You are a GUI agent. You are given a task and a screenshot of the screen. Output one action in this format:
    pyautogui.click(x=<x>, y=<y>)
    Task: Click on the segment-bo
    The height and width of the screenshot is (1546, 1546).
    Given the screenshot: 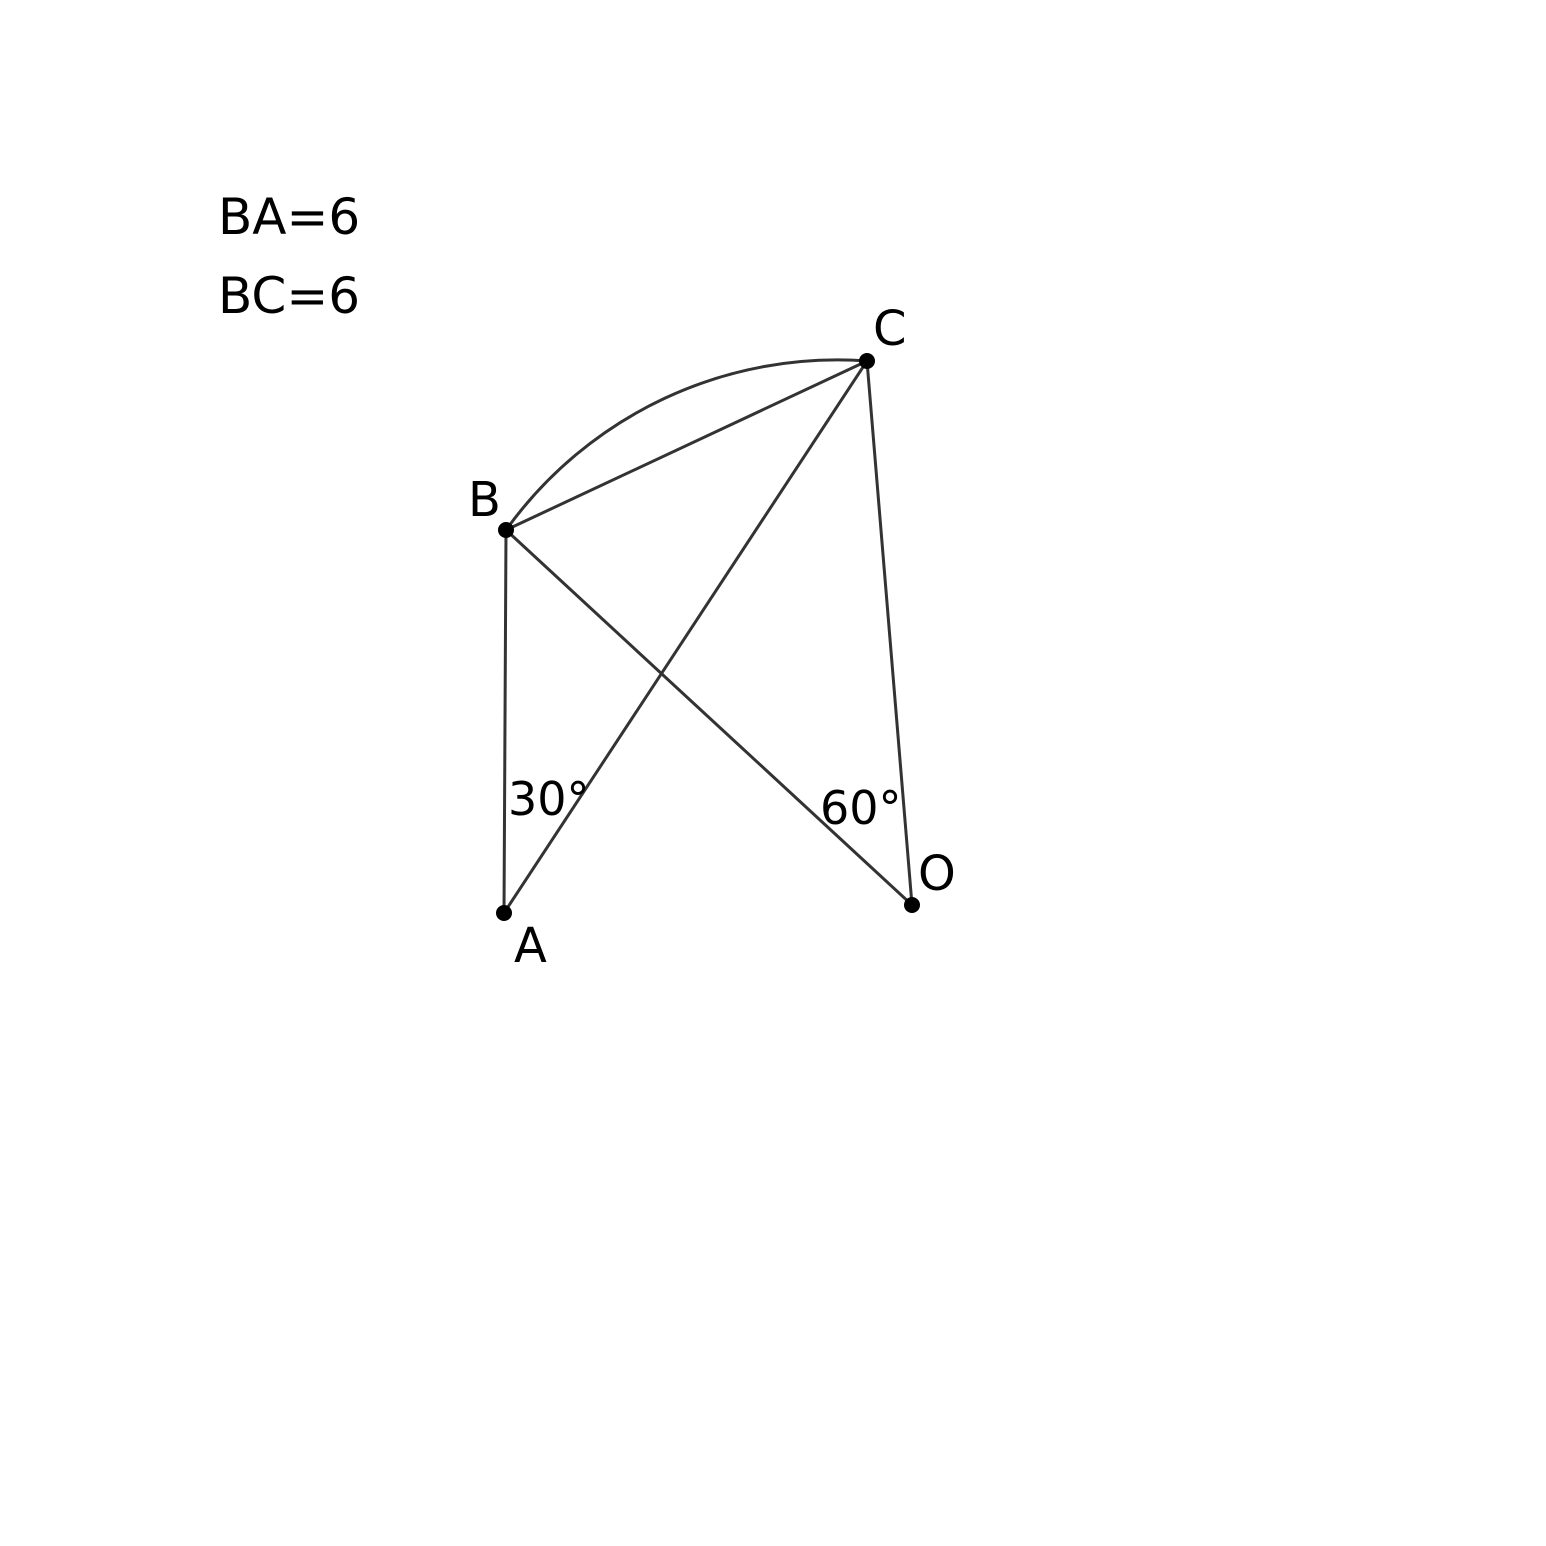 What is the action you would take?
    pyautogui.click(x=709, y=717)
    